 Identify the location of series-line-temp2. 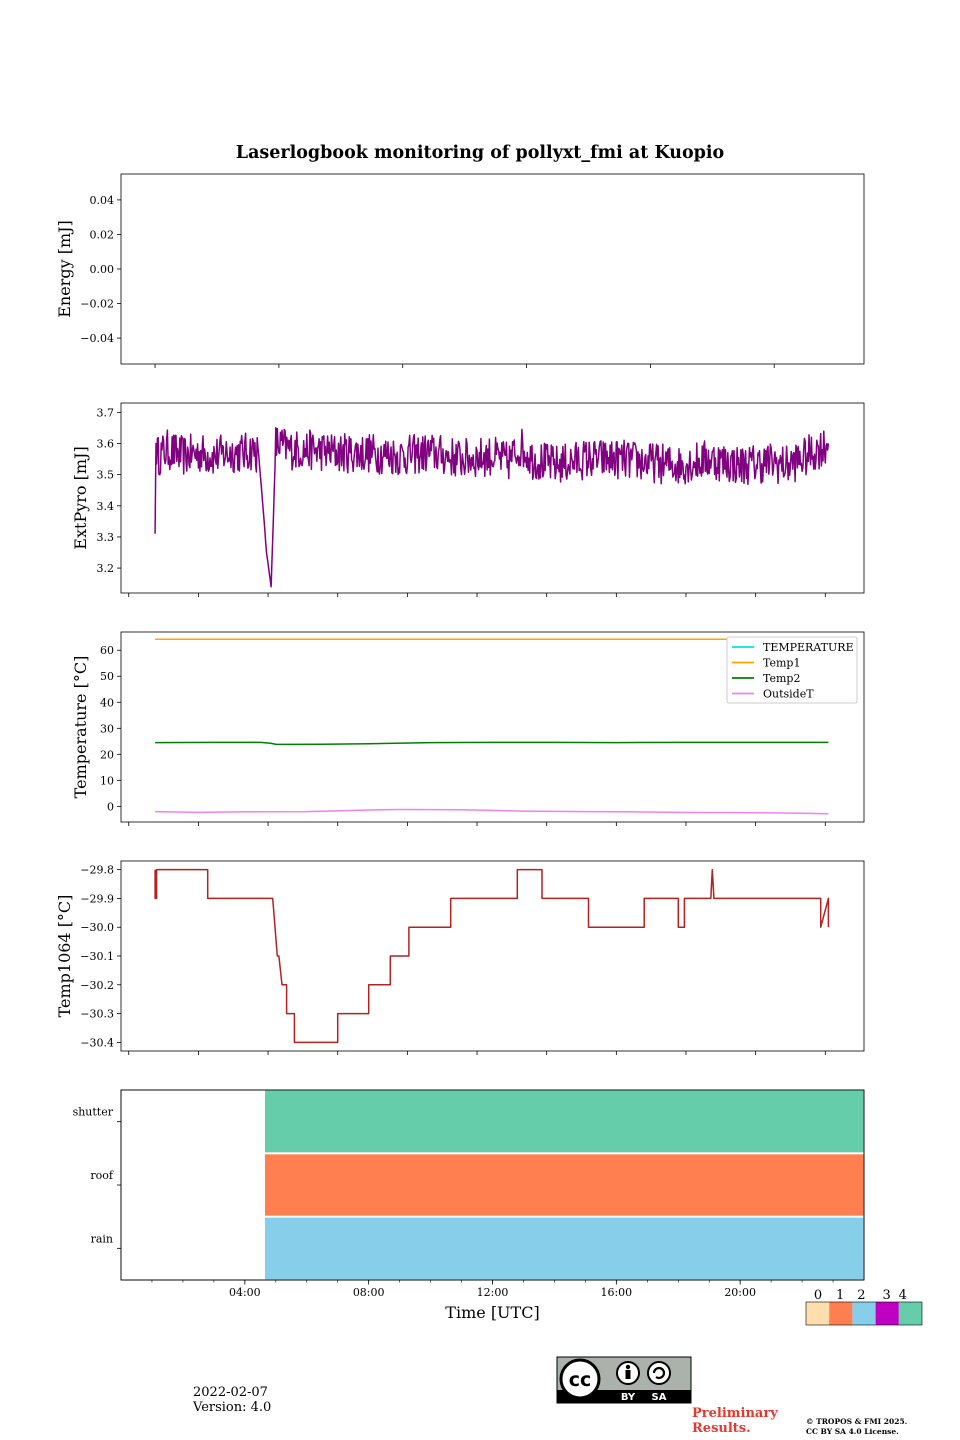
(492, 743).